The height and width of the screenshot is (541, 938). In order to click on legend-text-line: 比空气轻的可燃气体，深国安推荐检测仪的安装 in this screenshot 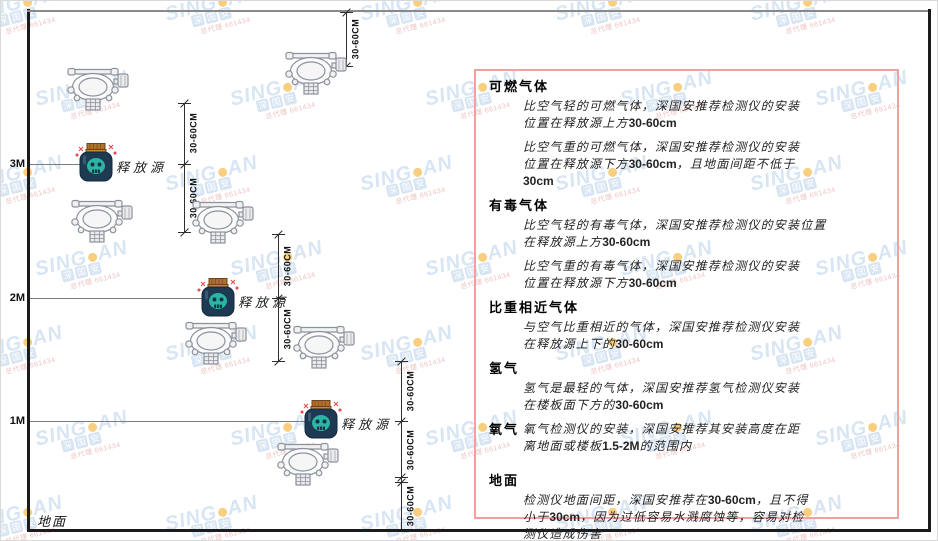, I will do `click(662, 106)`.